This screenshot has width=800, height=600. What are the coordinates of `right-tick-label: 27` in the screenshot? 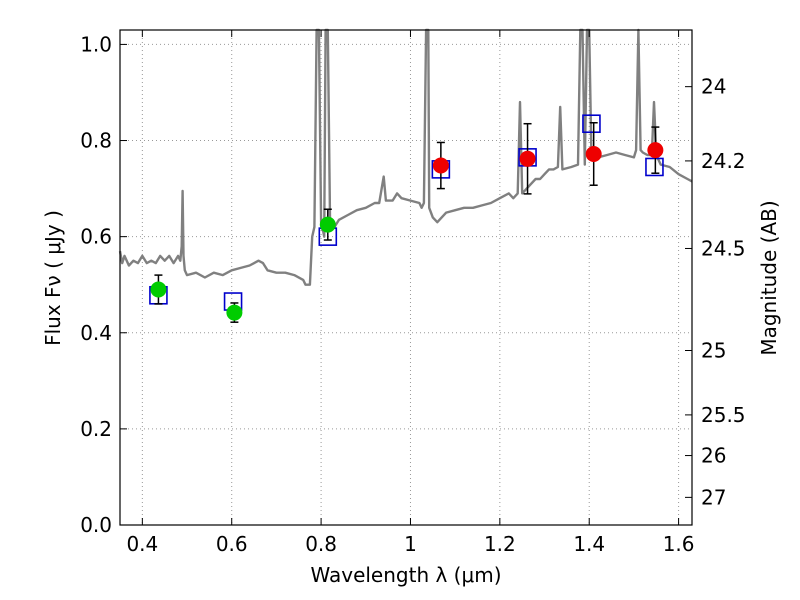 It's located at (713, 497).